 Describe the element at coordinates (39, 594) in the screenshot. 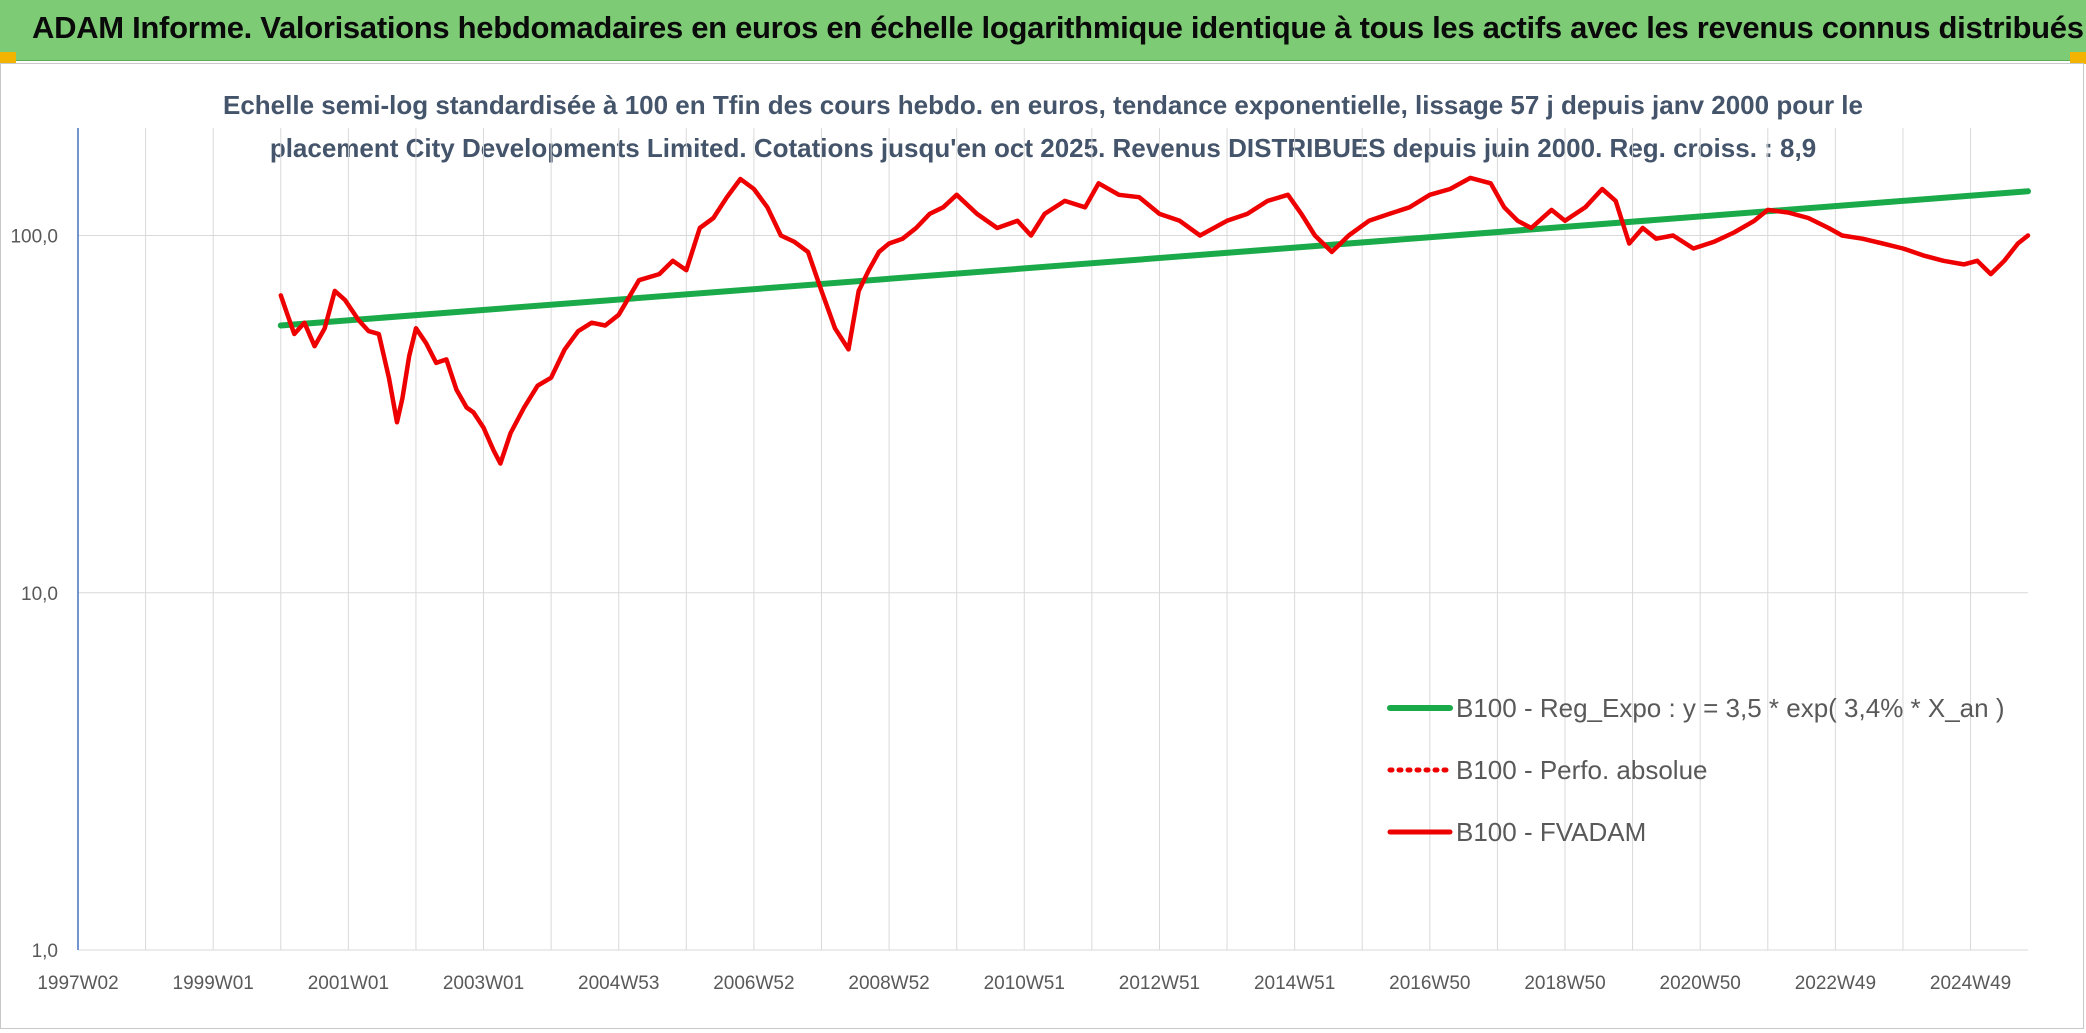

I see `y-tick-label: 10,0` at that location.